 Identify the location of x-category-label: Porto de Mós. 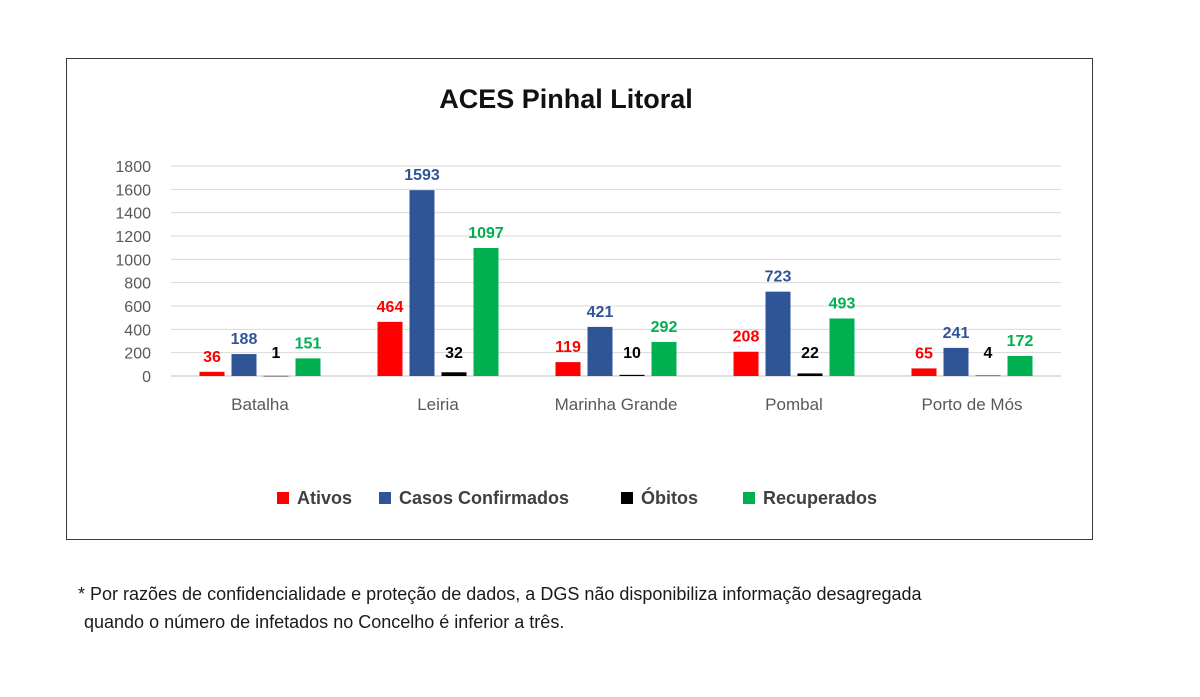
(971, 404).